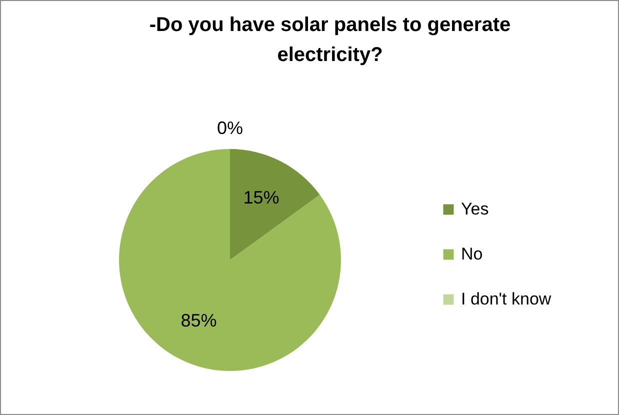  Describe the element at coordinates (472, 254) in the screenshot. I see `legend-label: No` at that location.